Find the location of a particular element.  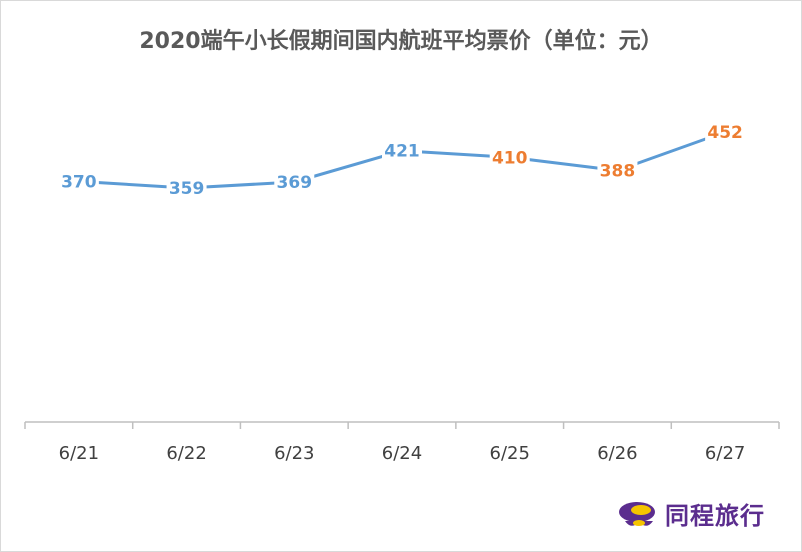

x-tick-label: 6/21 is located at coordinates (79, 453).